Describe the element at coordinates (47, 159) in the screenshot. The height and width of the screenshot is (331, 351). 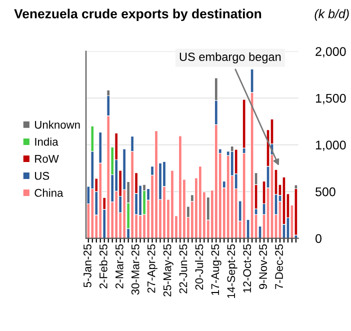
I see `legend-label: RoW` at that location.